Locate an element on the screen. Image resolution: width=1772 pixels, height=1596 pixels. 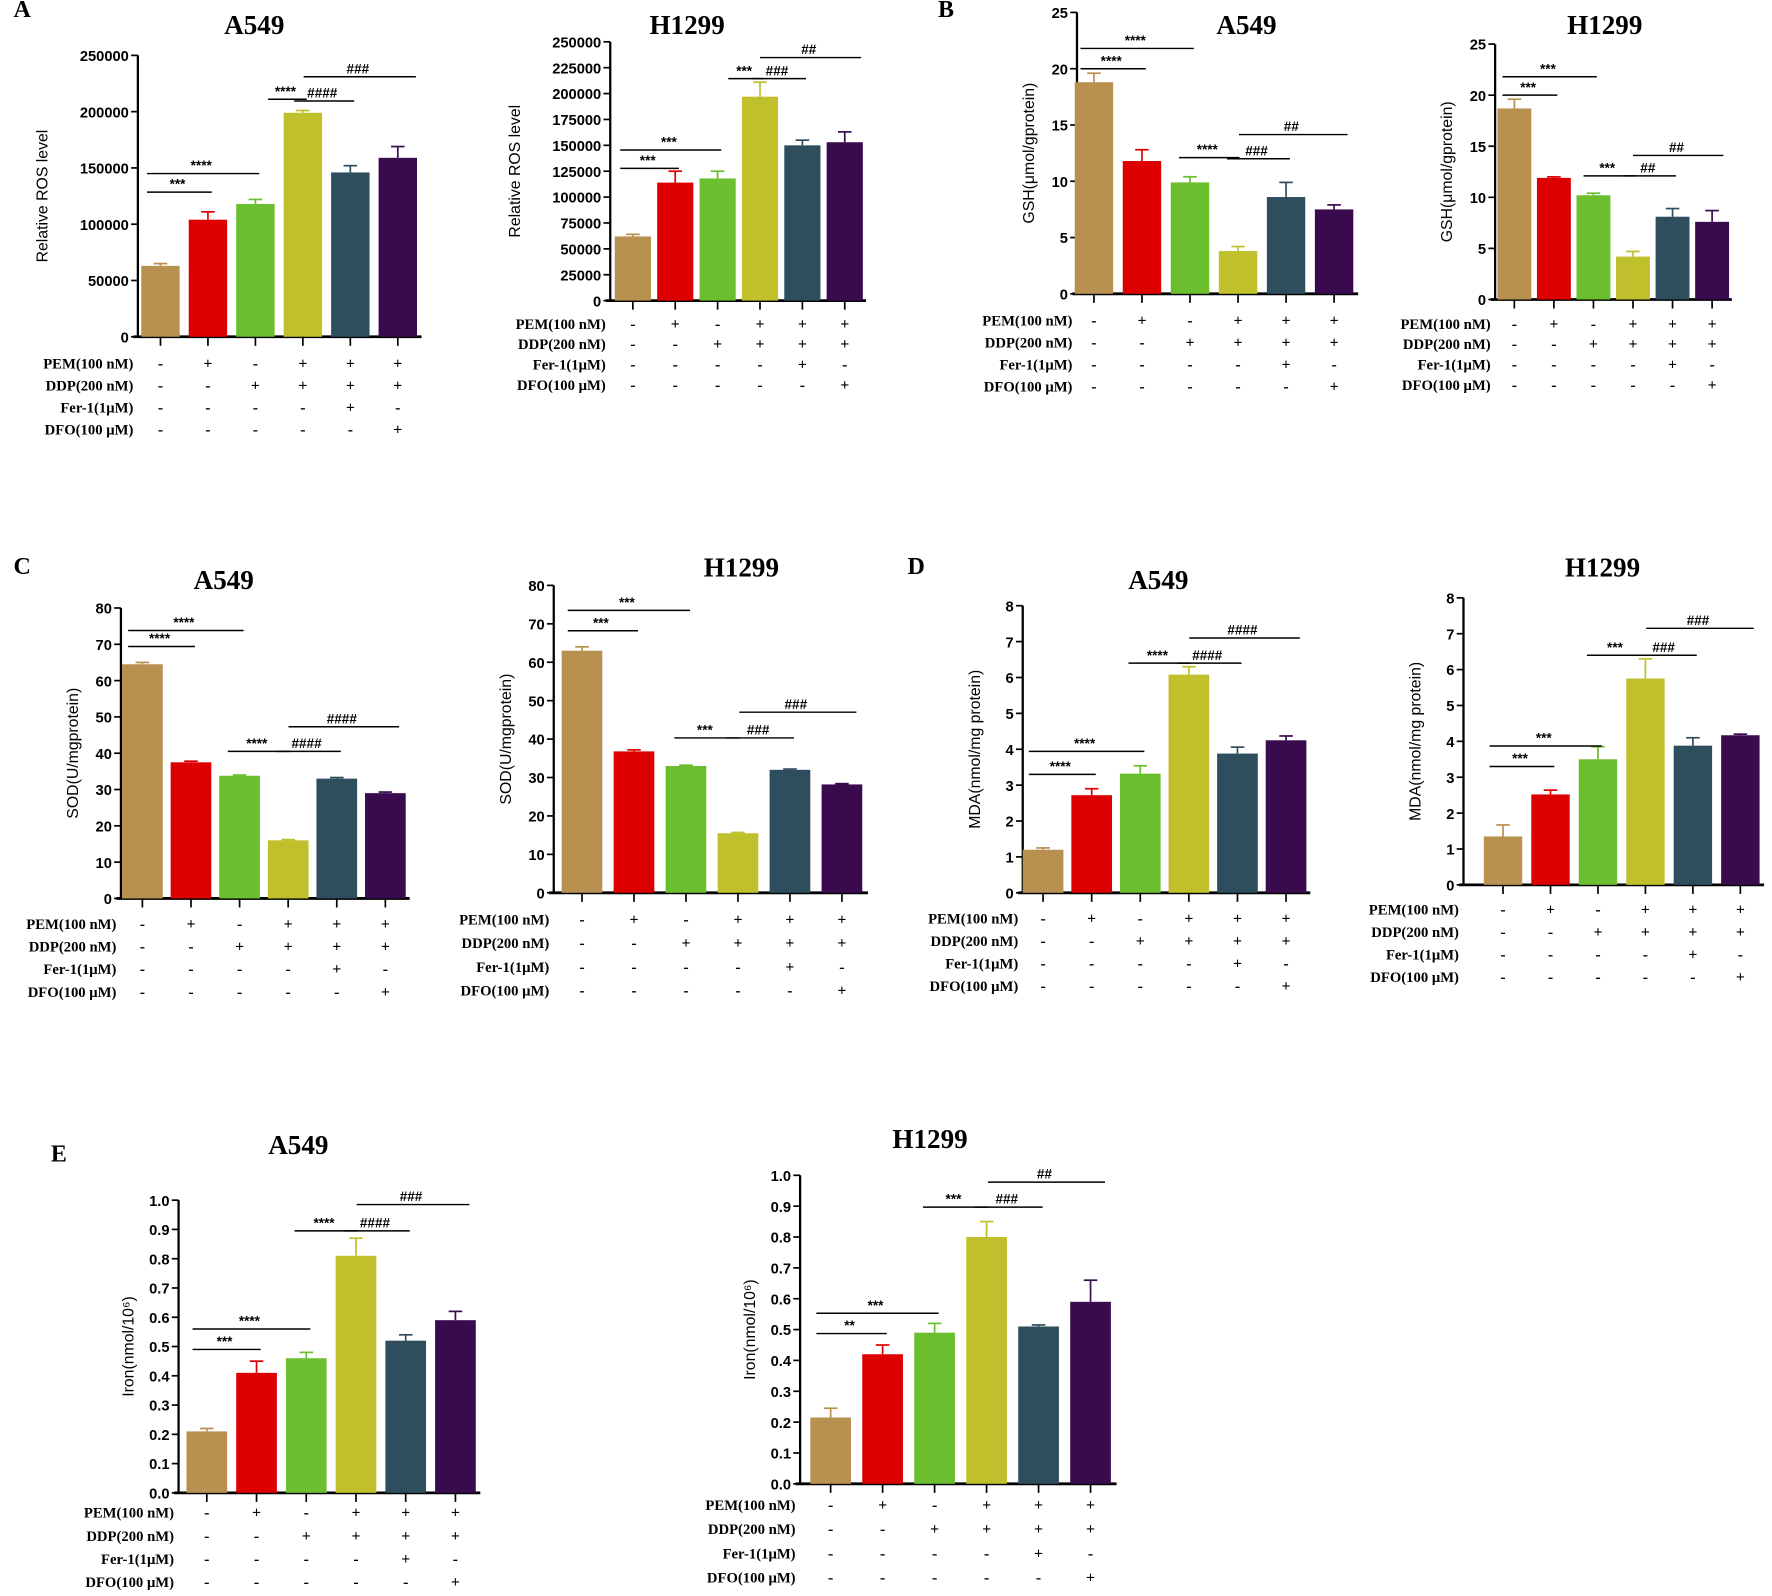
significance-label: #### is located at coordinates (306, 743).